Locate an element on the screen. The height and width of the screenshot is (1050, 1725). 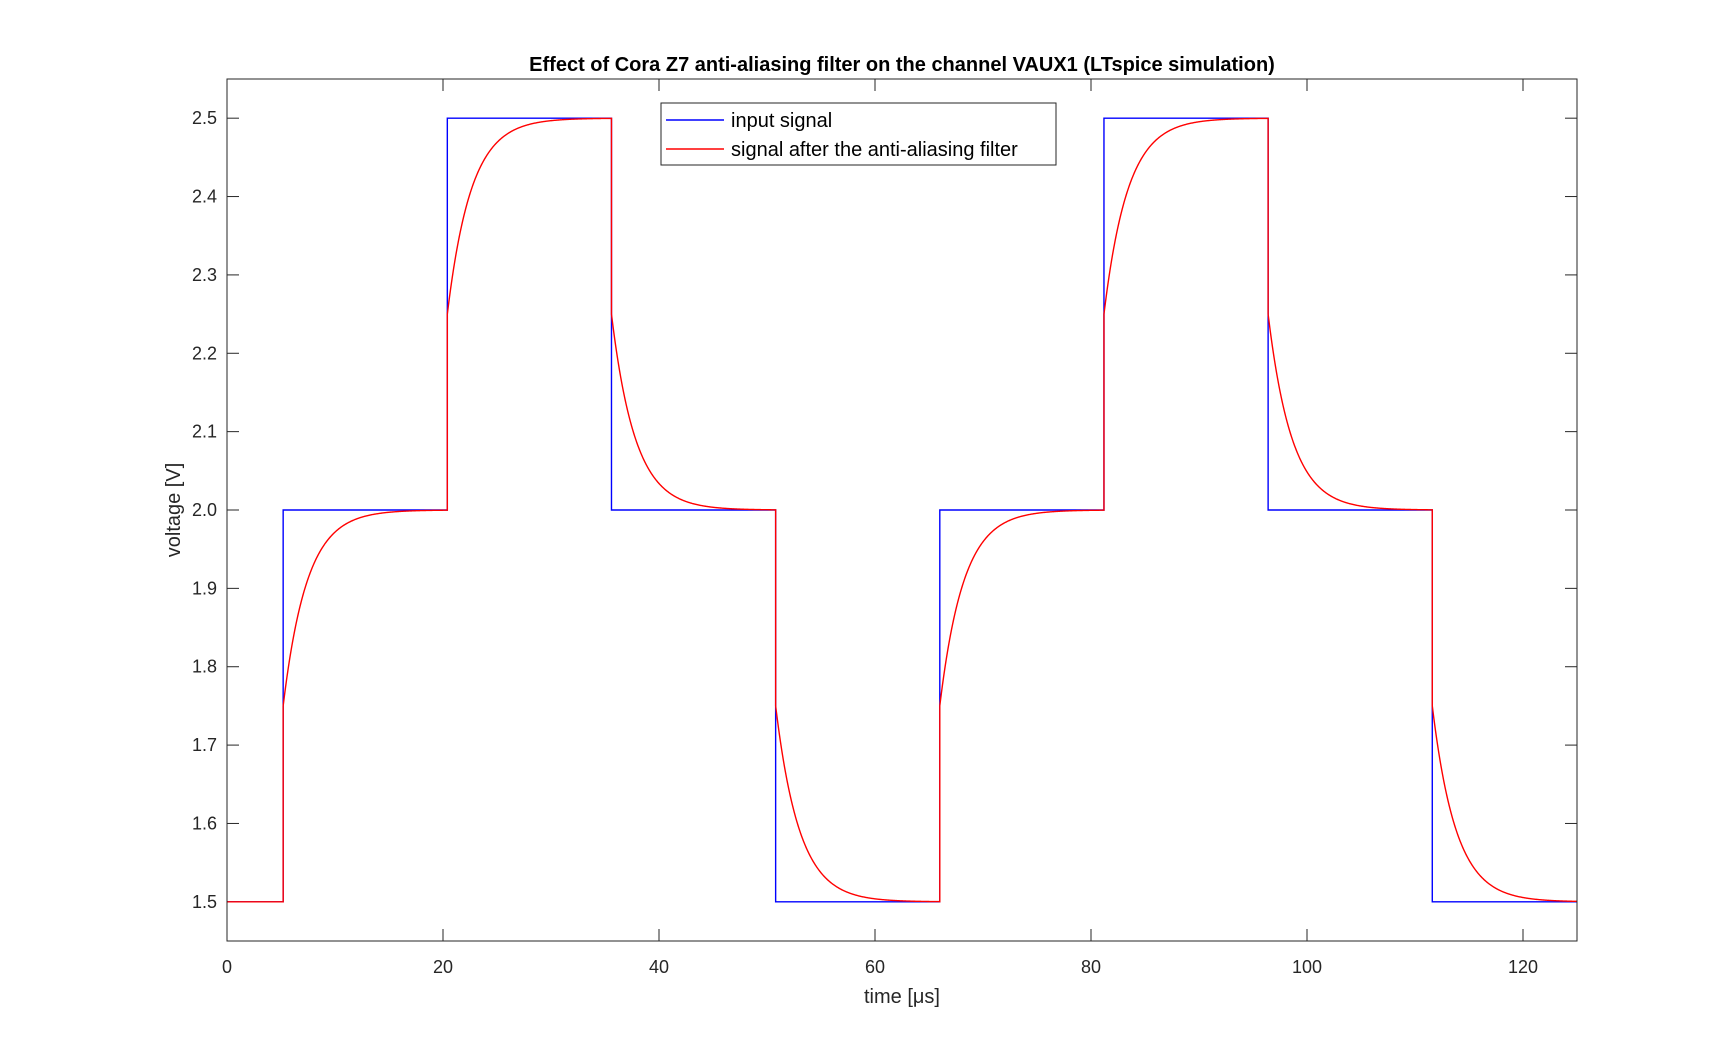
y-tick-label: 2.2 is located at coordinates (204, 353).